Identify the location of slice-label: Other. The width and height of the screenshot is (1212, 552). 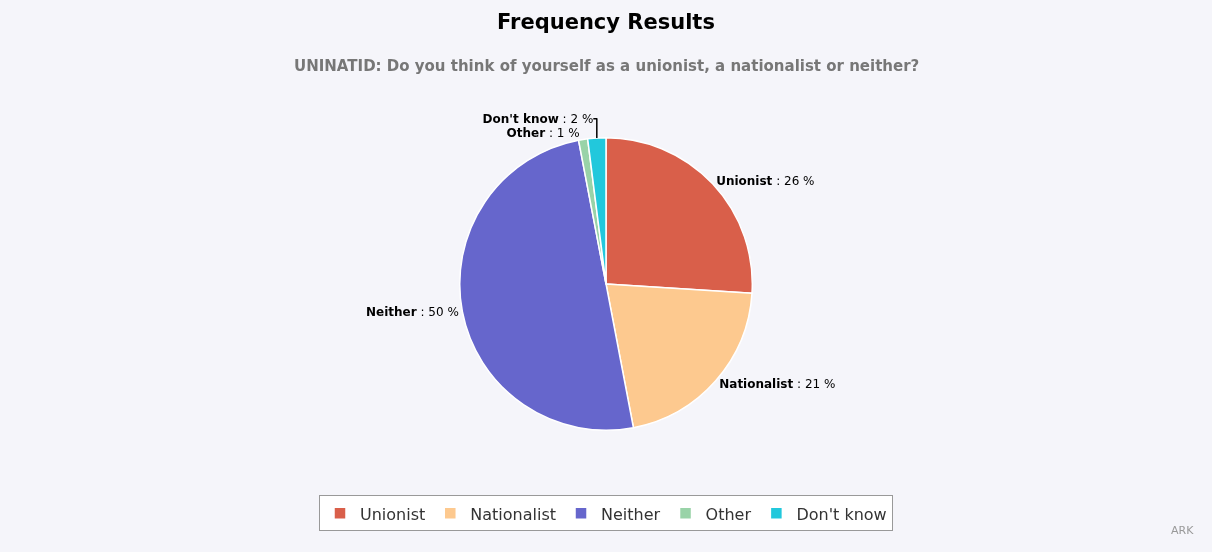
(526, 132).